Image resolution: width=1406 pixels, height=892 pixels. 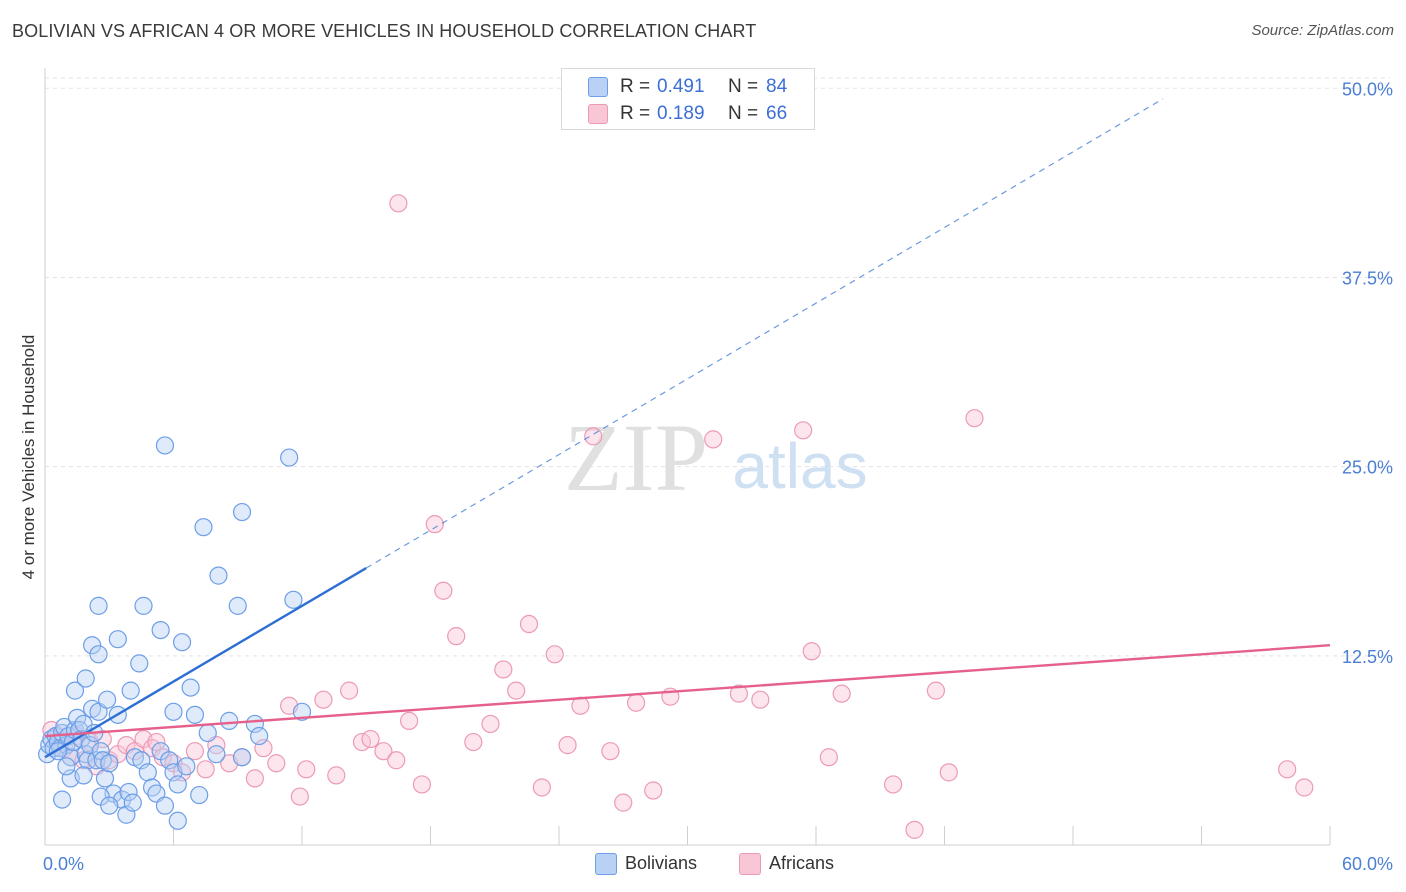 What do you see at coordinates (688, 99) in the screenshot?
I see `correlation-legend: R = 0.491 N = 84 R = 0.189 N = 66` at bounding box center [688, 99].